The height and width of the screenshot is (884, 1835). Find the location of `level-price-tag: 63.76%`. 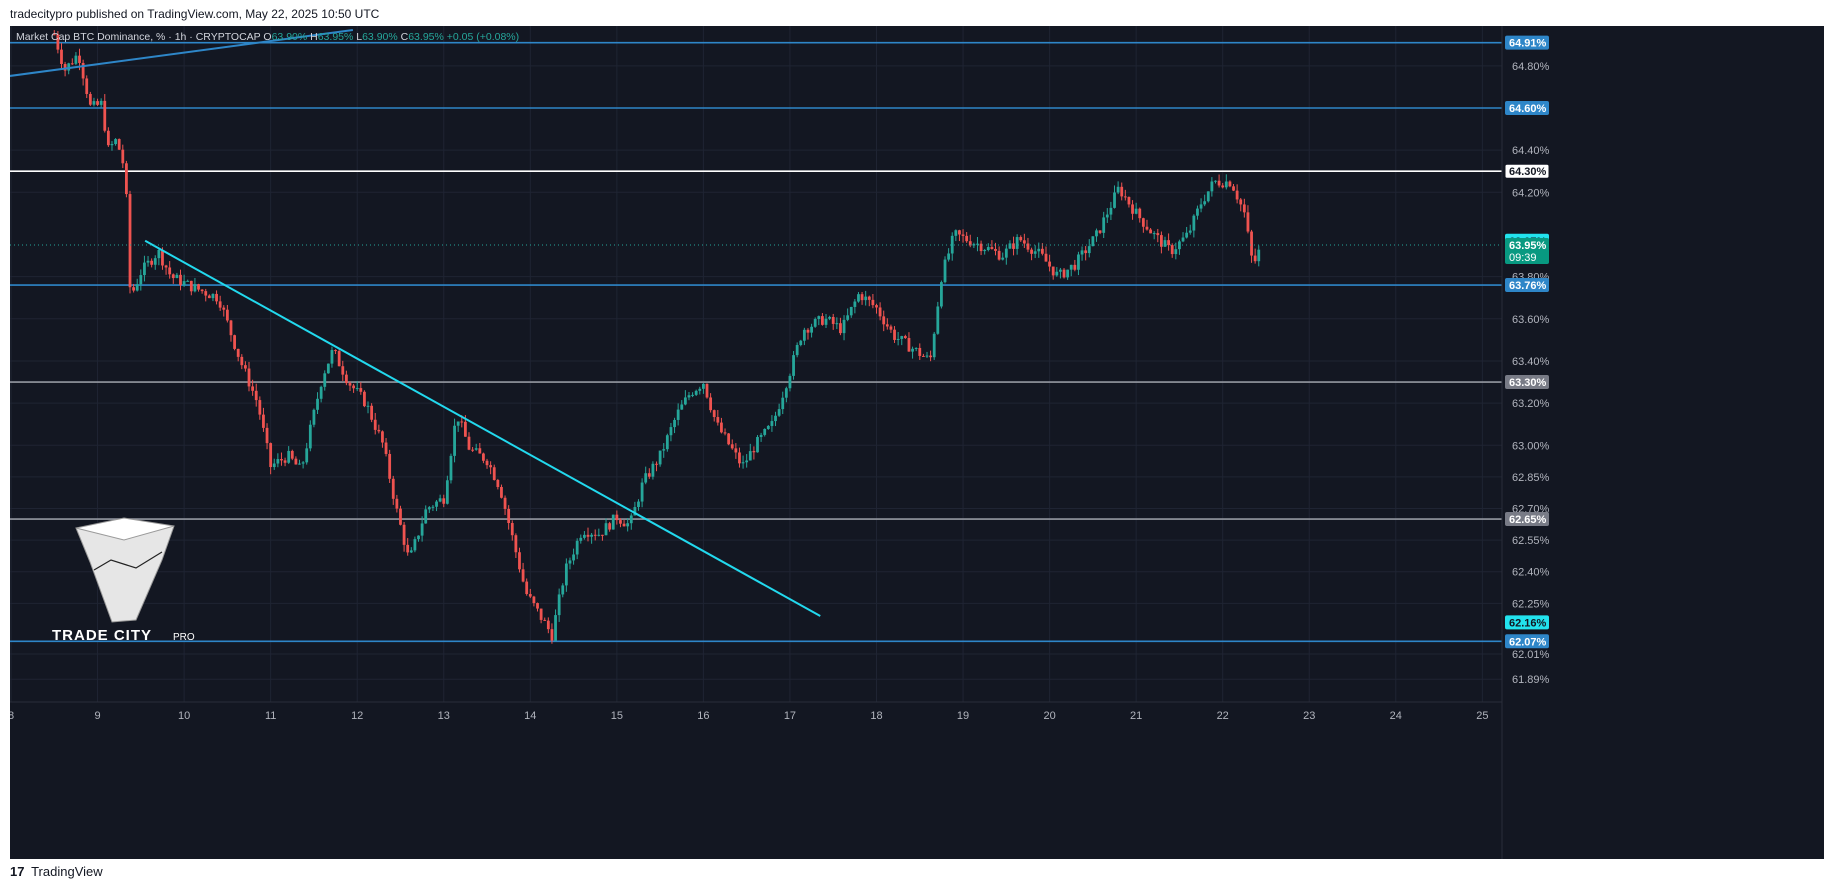

level-price-tag: 63.76% is located at coordinates (1527, 285).